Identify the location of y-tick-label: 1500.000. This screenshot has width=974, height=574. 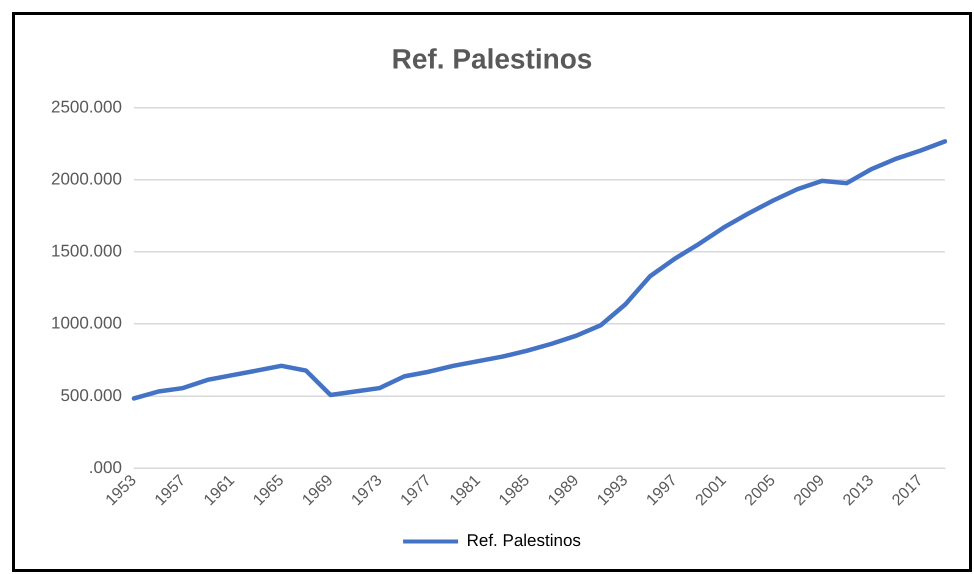
(86, 251).